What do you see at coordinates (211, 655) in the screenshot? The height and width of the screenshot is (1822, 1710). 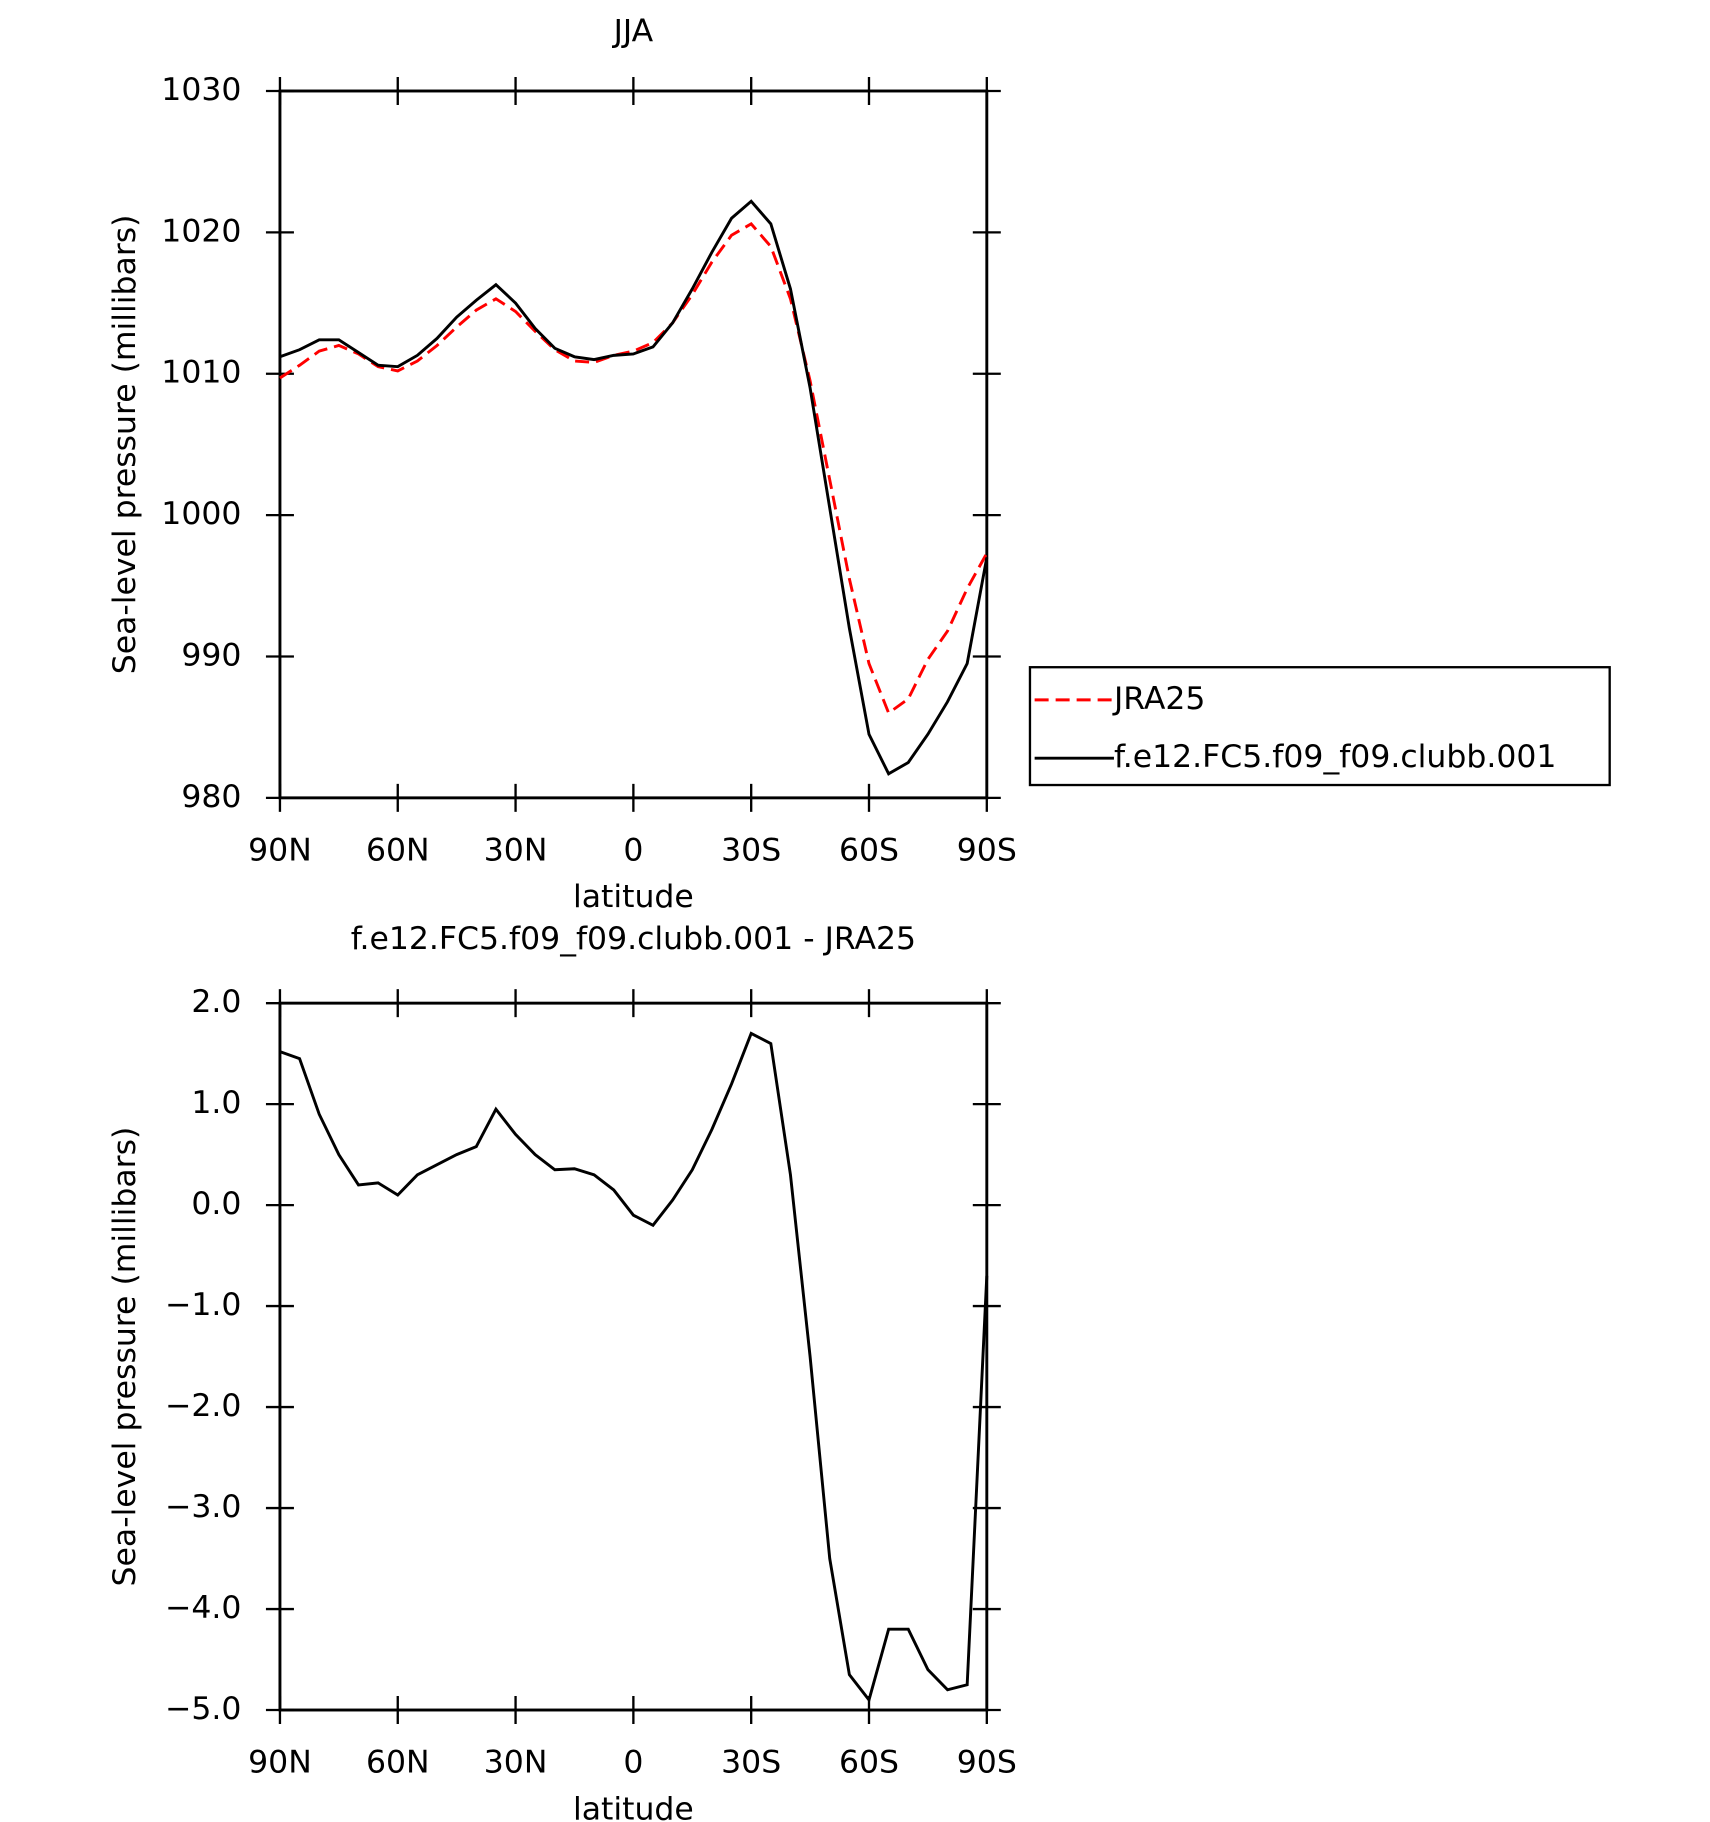 I see `y-tick-label: 990` at bounding box center [211, 655].